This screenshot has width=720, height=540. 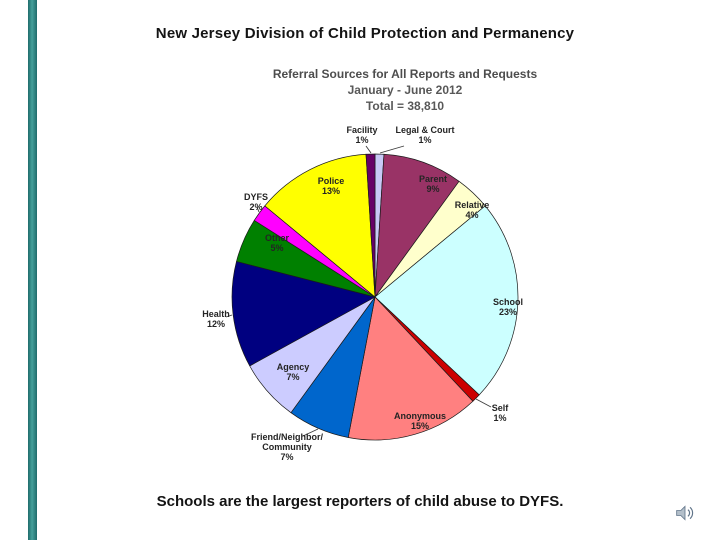 I want to click on slice-label: Police 13%, so click(x=331, y=186).